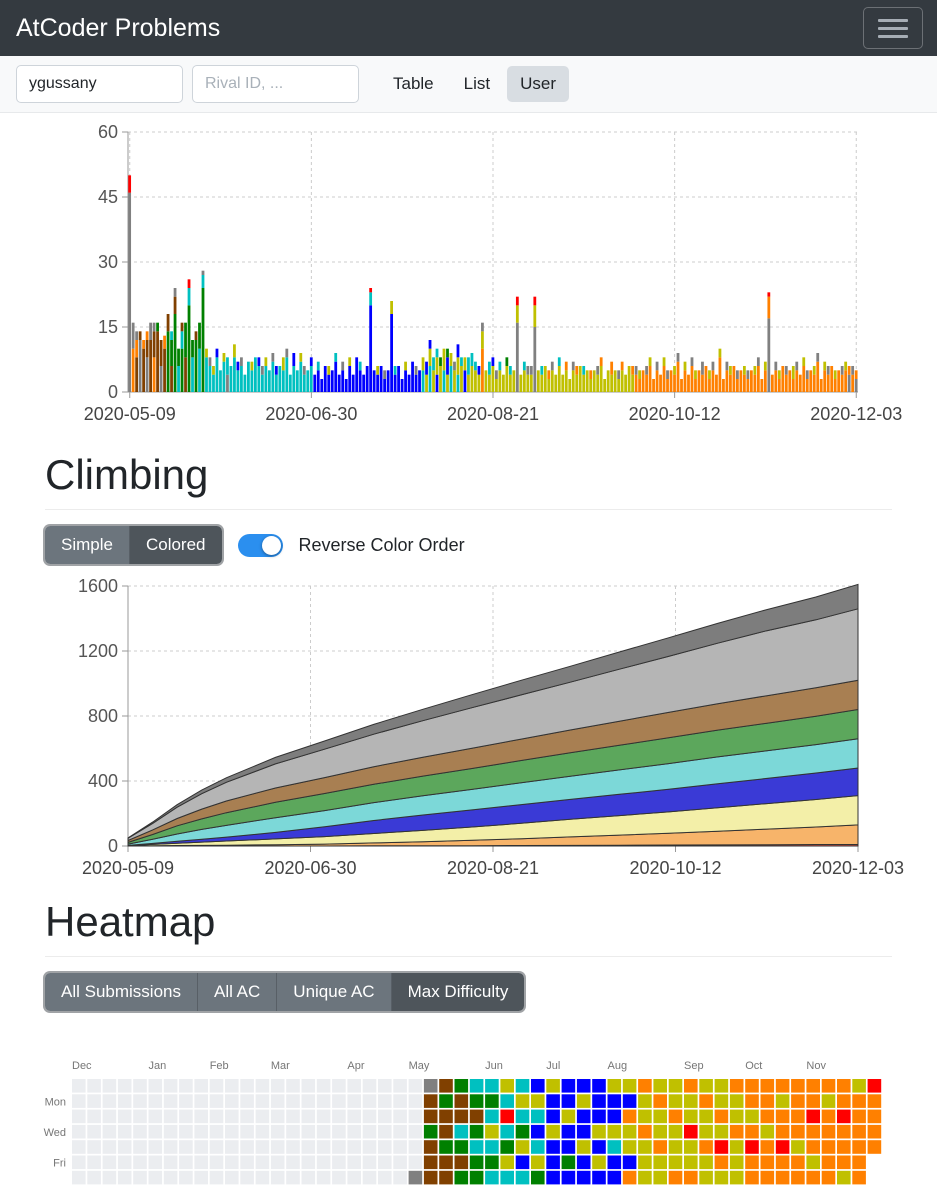  I want to click on svg-text: 800, so click(103, 716).